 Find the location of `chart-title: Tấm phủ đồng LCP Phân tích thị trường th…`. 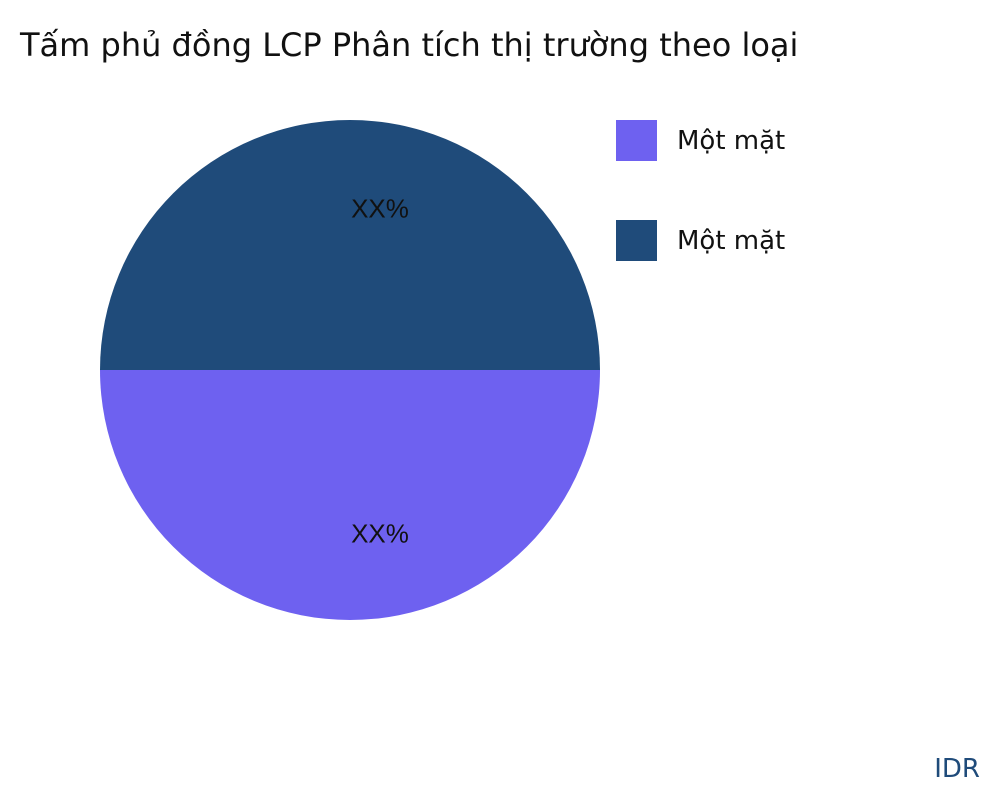

chart-title: Tấm phủ đồng LCP Phân tích thị trường th… is located at coordinates (409, 45).